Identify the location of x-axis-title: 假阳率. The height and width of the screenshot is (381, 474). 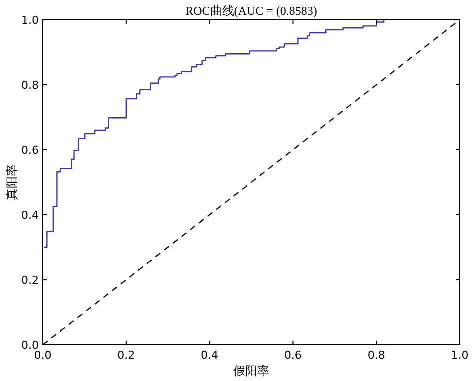
(252, 371).